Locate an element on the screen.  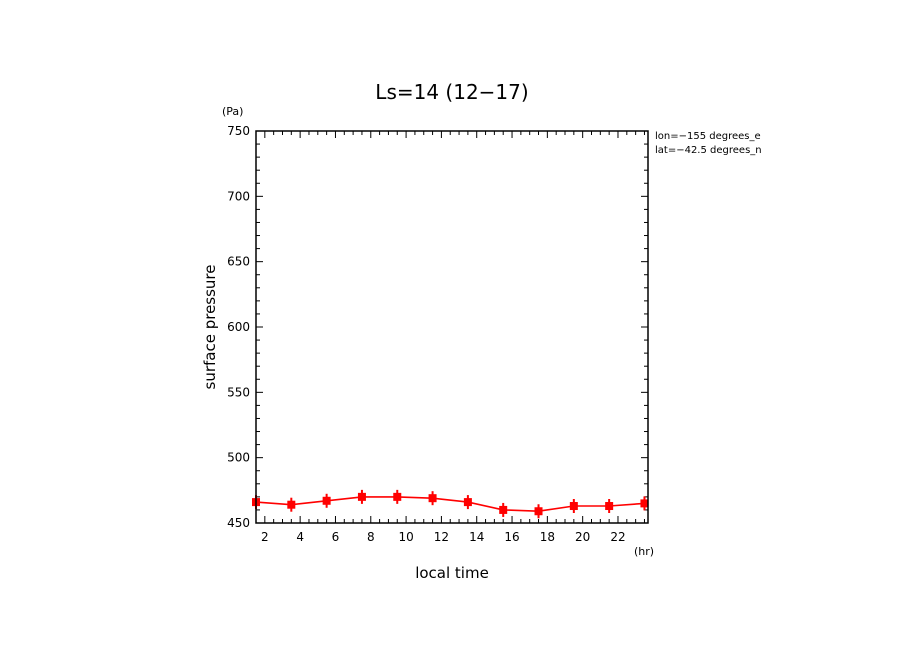
x-tick-label: 22 is located at coordinates (617, 537).